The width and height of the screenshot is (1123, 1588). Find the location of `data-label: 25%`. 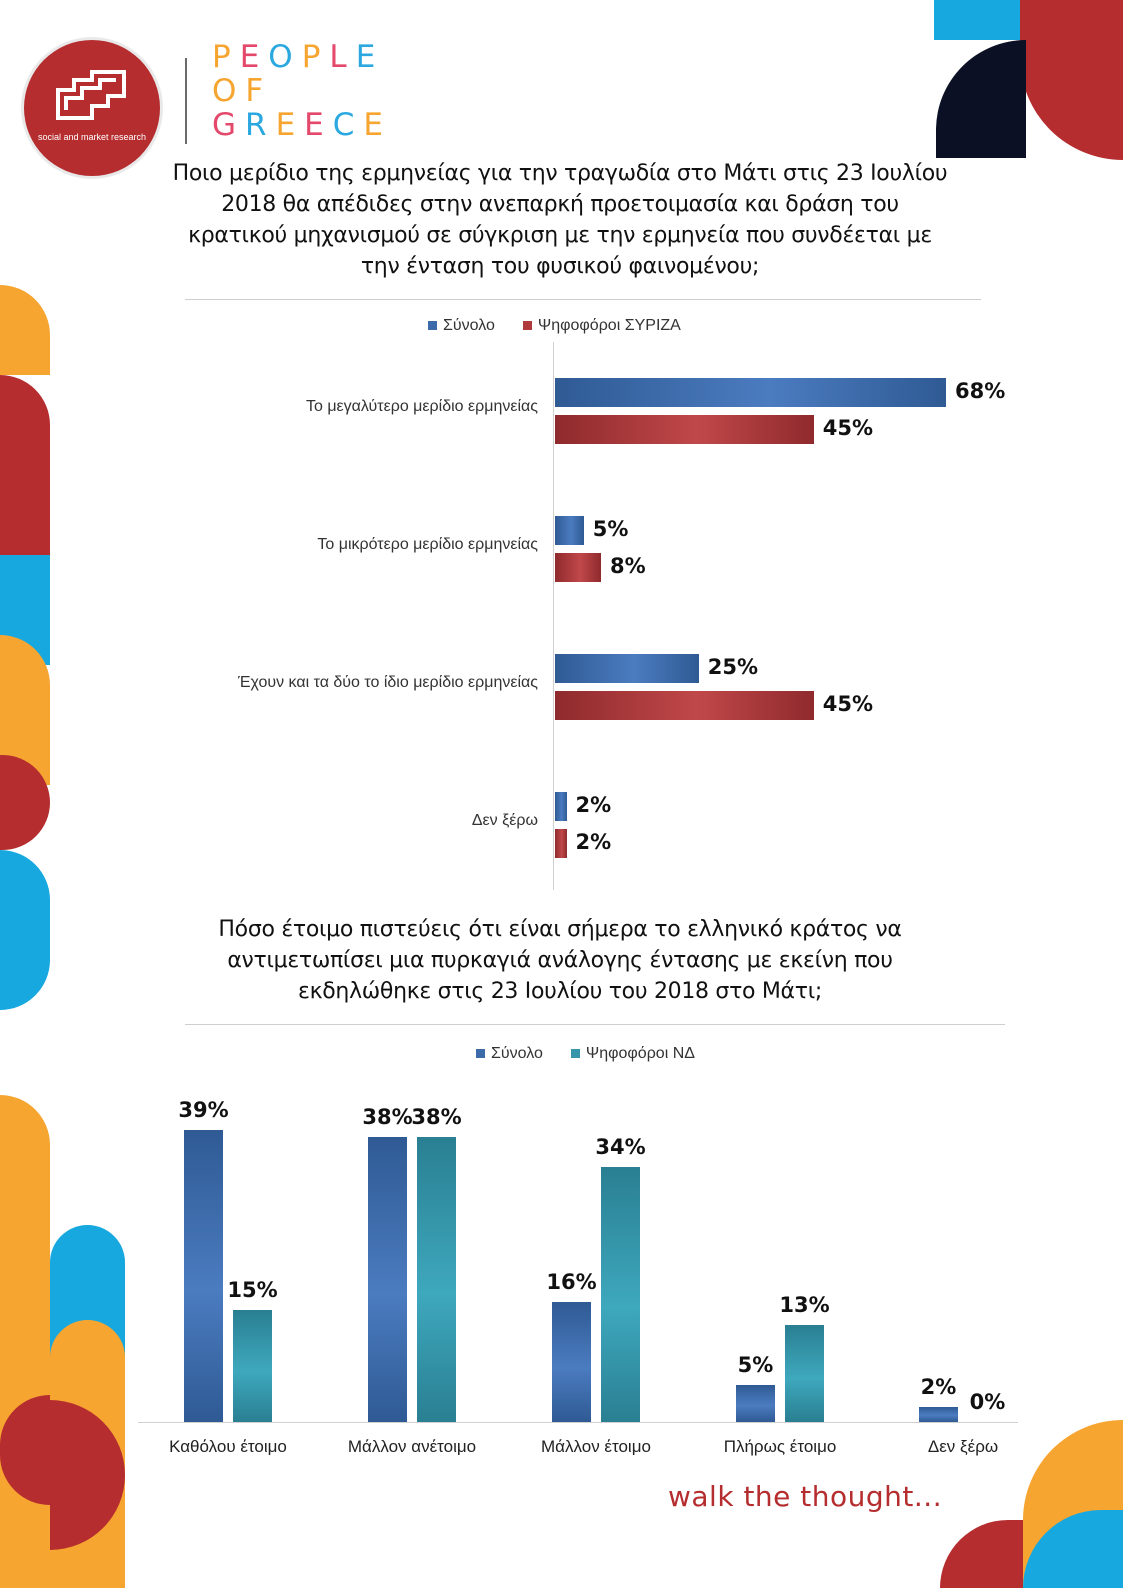

data-label: 25% is located at coordinates (733, 667).